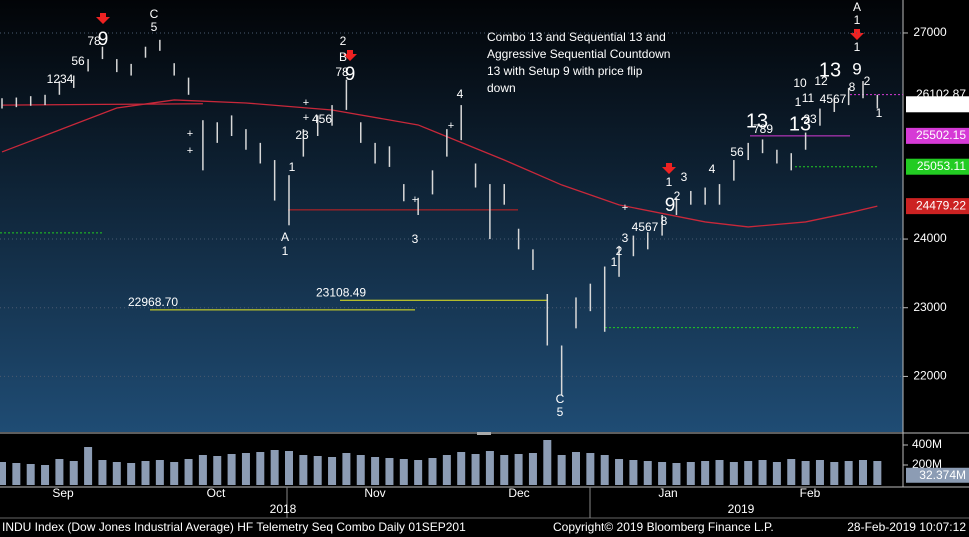 The image size is (969, 537). I want to click on signal-label: 8, so click(664, 221).